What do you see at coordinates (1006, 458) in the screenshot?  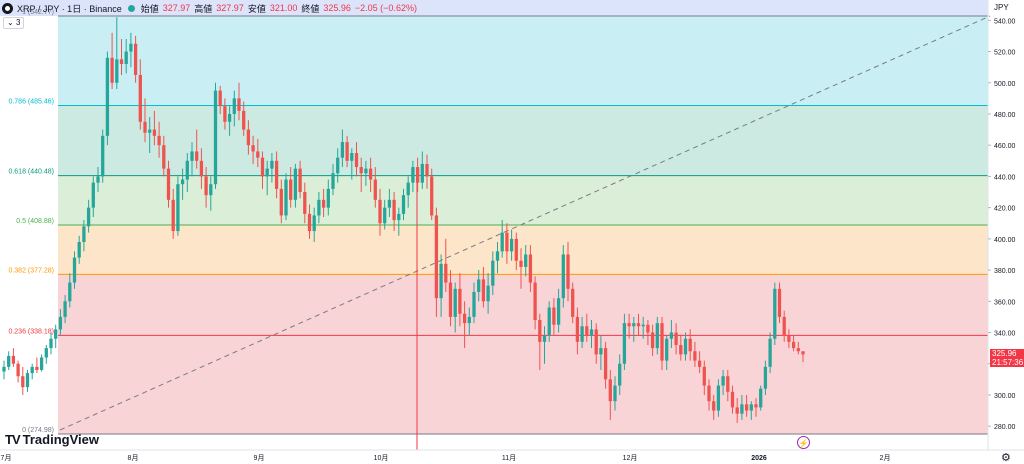 I see `gear-icon: ⚙` at bounding box center [1006, 458].